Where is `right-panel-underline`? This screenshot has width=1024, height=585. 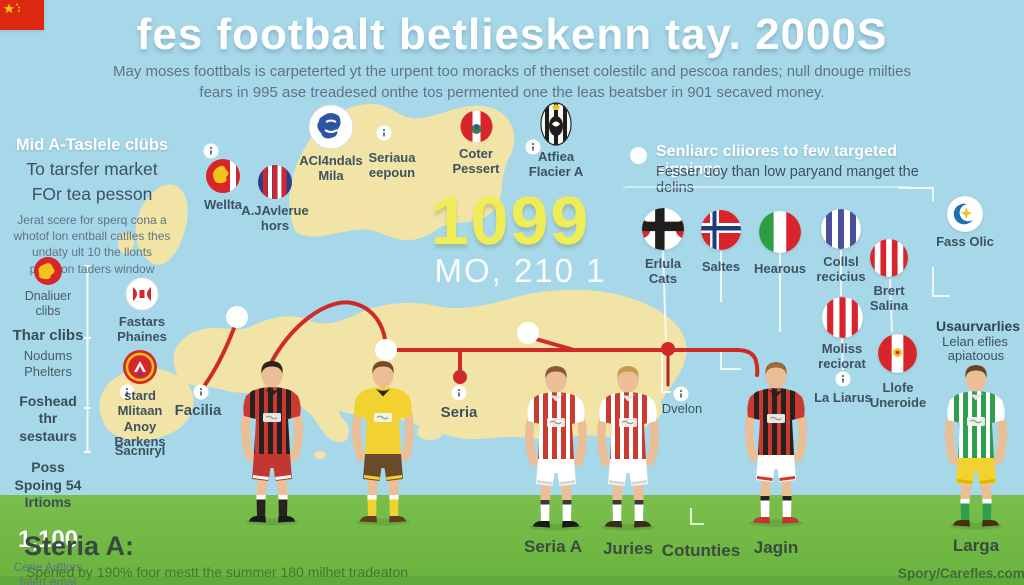
right-panel-underline is located at coordinates (768, 192).